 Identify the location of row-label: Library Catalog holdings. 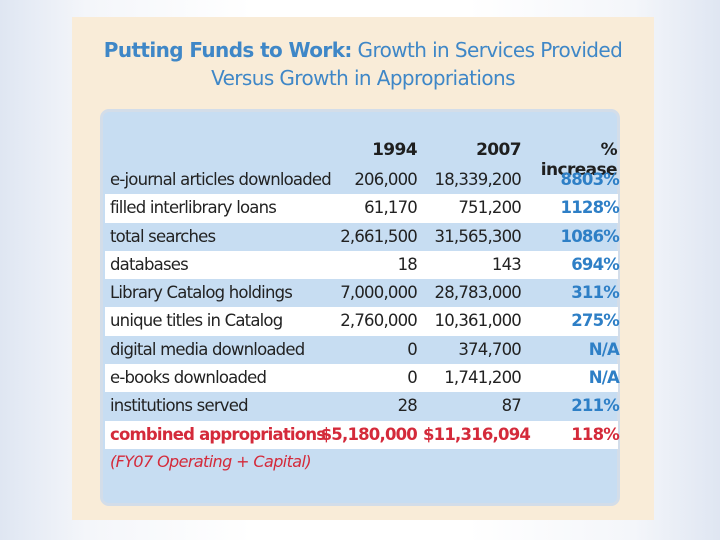
(201, 293).